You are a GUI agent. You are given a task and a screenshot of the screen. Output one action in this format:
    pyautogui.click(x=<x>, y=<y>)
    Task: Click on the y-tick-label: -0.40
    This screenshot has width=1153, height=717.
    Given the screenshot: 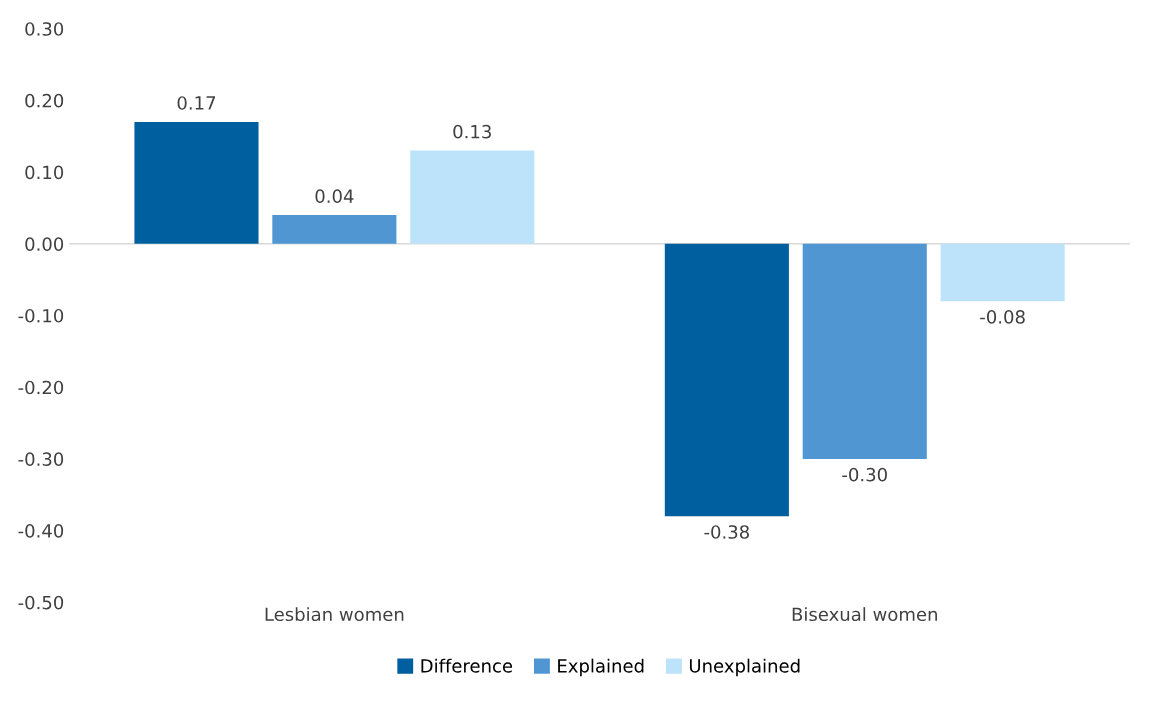 What is the action you would take?
    pyautogui.click(x=41, y=531)
    